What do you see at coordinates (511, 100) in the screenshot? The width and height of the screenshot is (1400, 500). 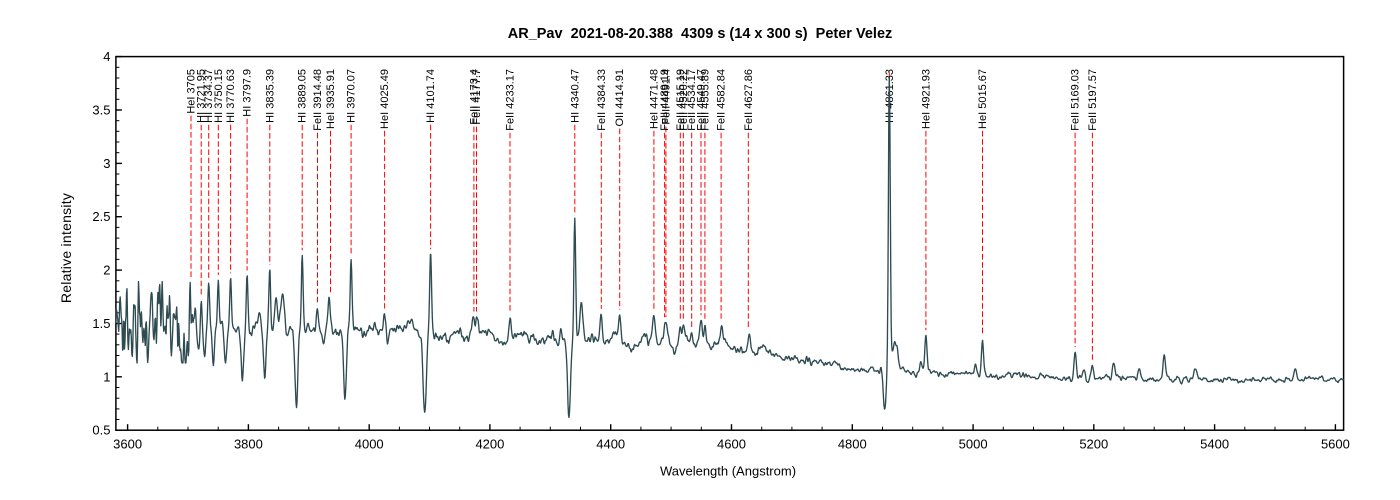 I see `svg-text: FeII 4233.17` at bounding box center [511, 100].